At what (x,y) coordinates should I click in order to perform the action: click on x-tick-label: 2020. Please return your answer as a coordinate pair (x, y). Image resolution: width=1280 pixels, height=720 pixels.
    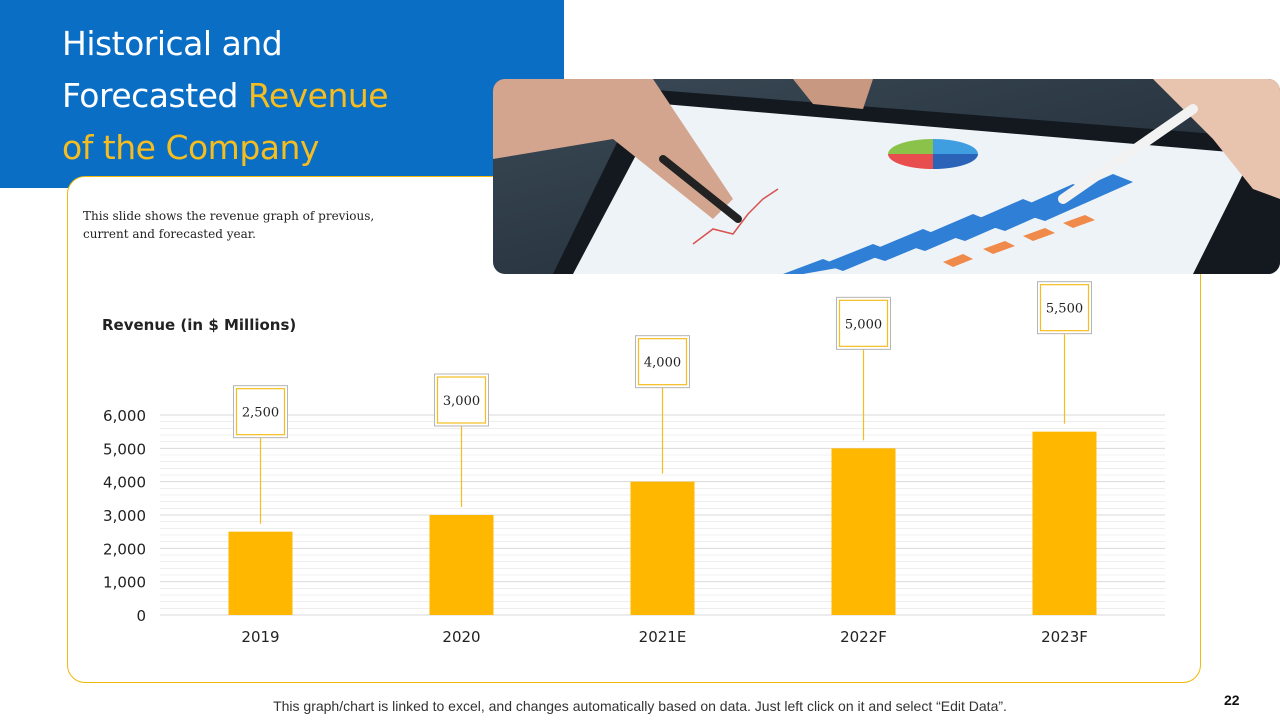
    Looking at the image, I should click on (461, 637).